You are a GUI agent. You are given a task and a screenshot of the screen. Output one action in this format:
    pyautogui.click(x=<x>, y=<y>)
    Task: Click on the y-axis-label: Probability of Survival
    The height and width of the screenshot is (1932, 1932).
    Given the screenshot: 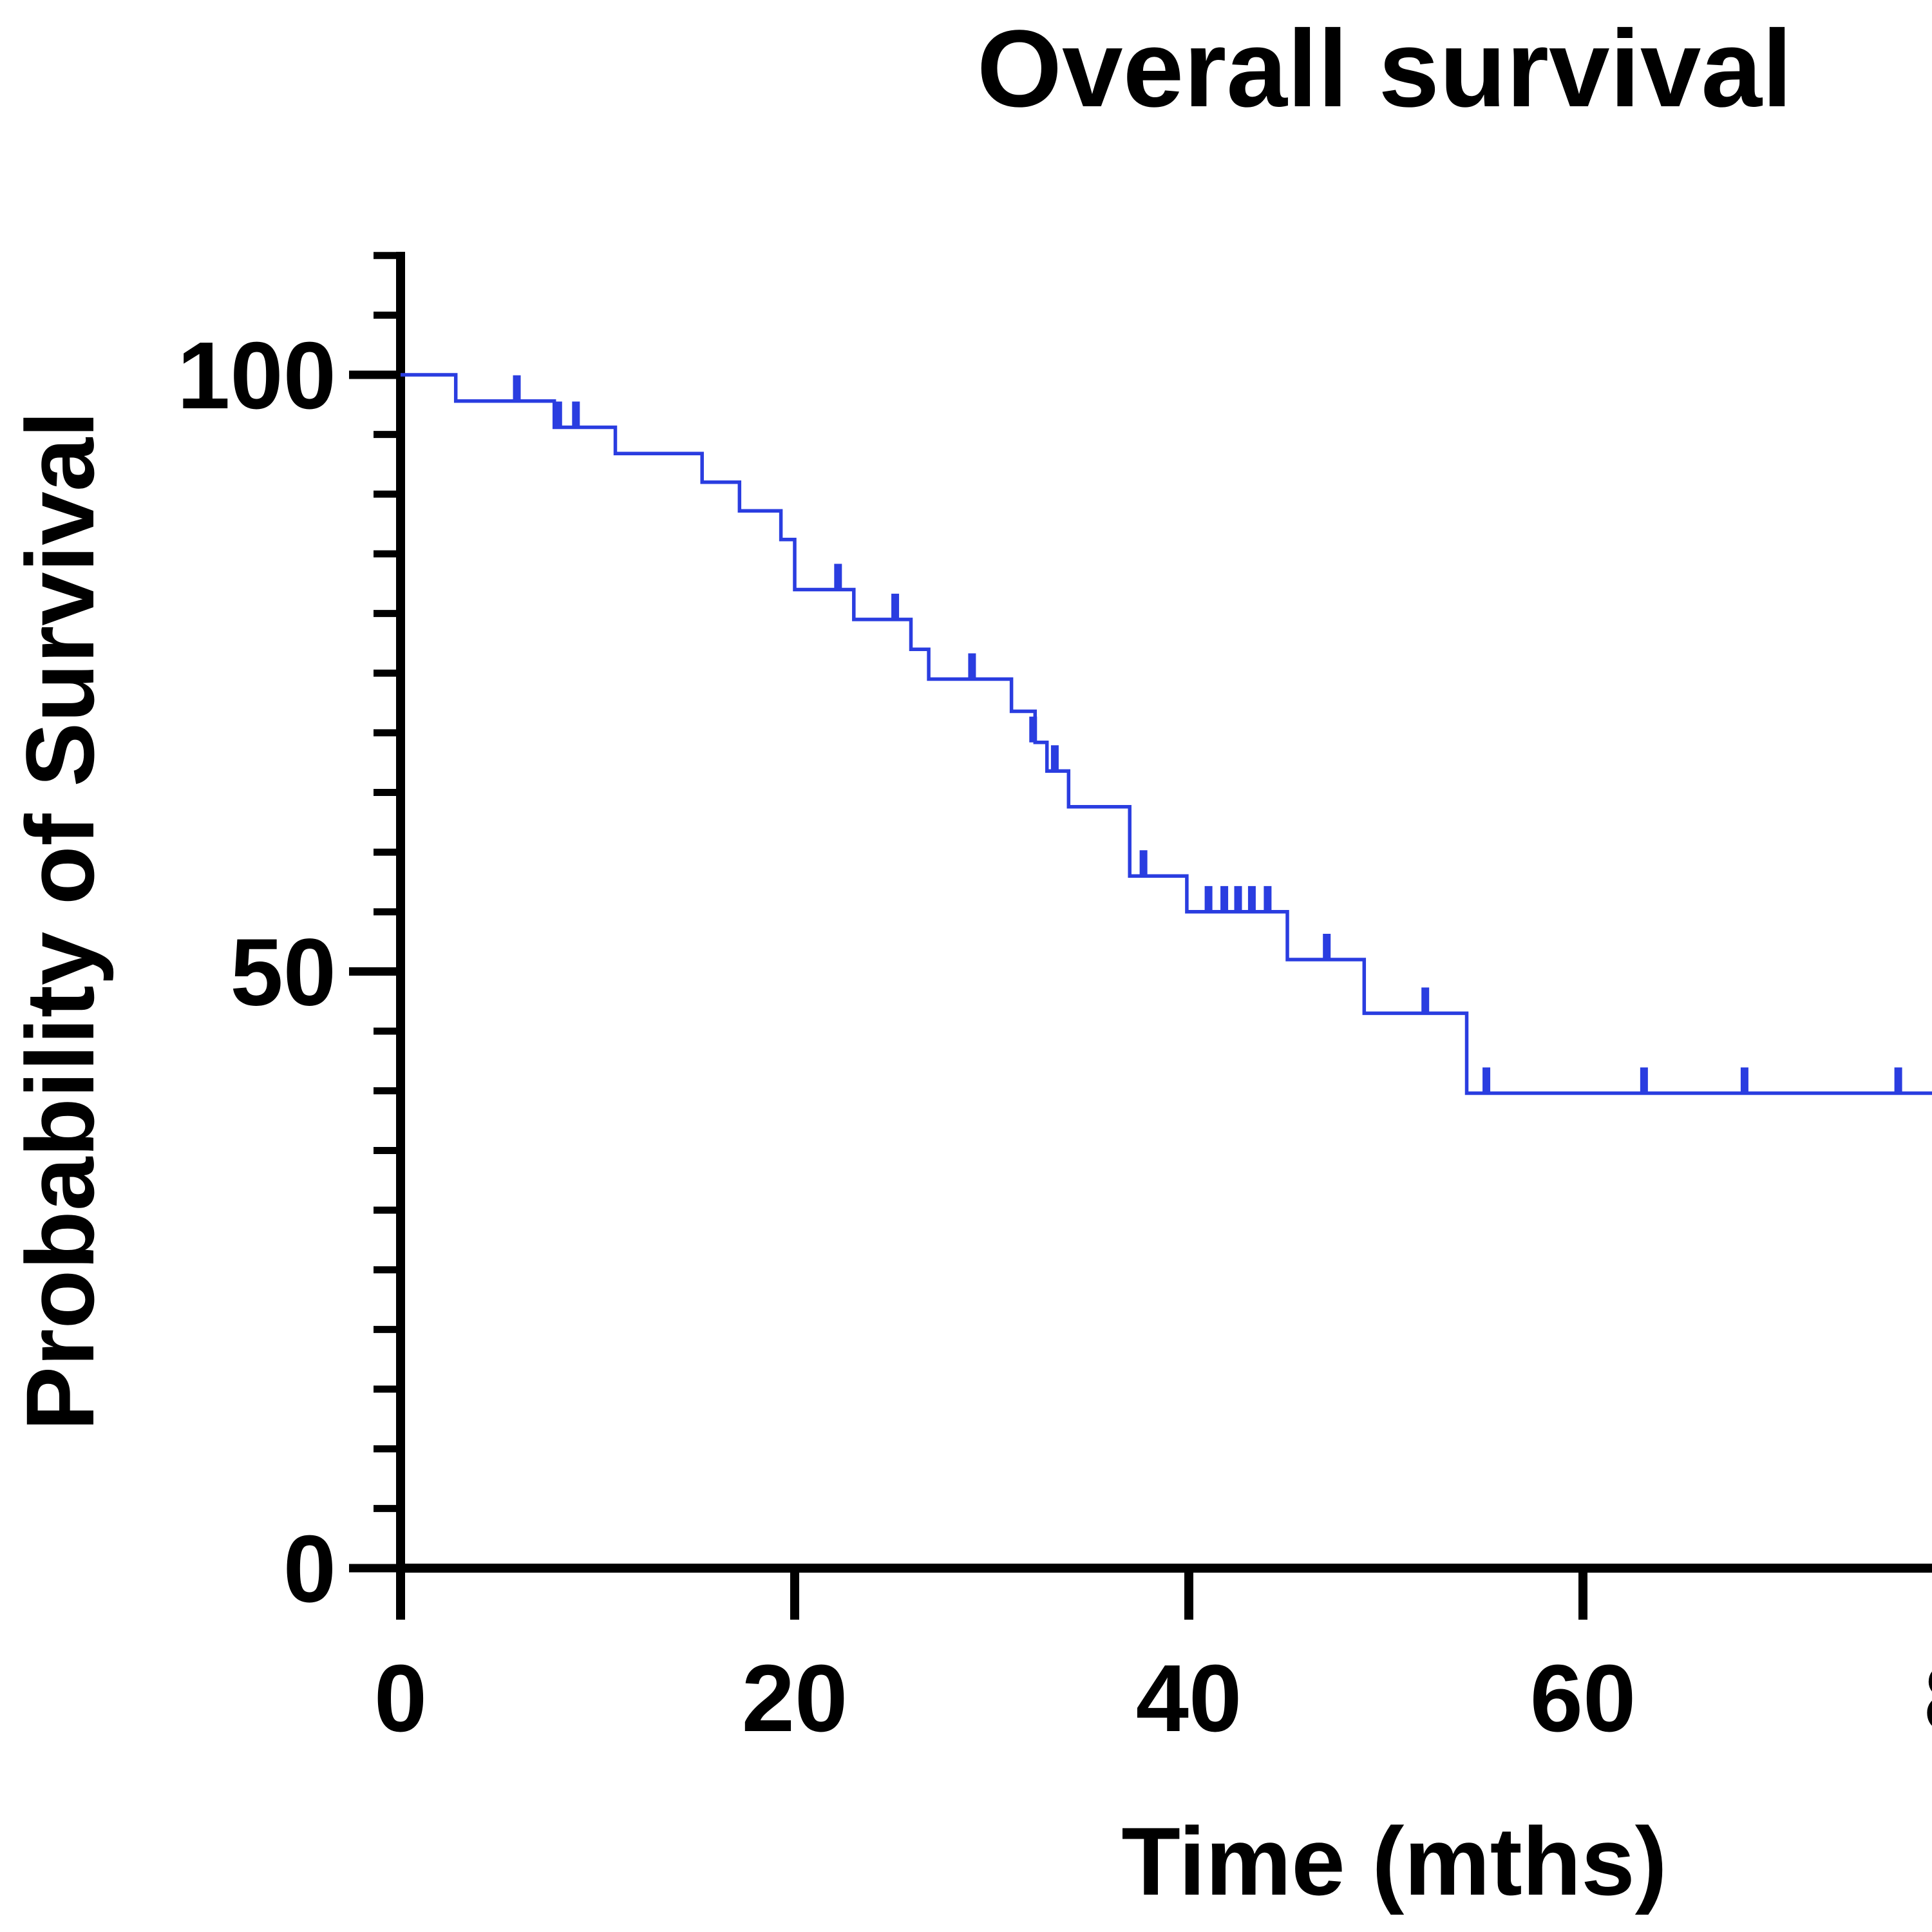 What is the action you would take?
    pyautogui.click(x=60, y=921)
    